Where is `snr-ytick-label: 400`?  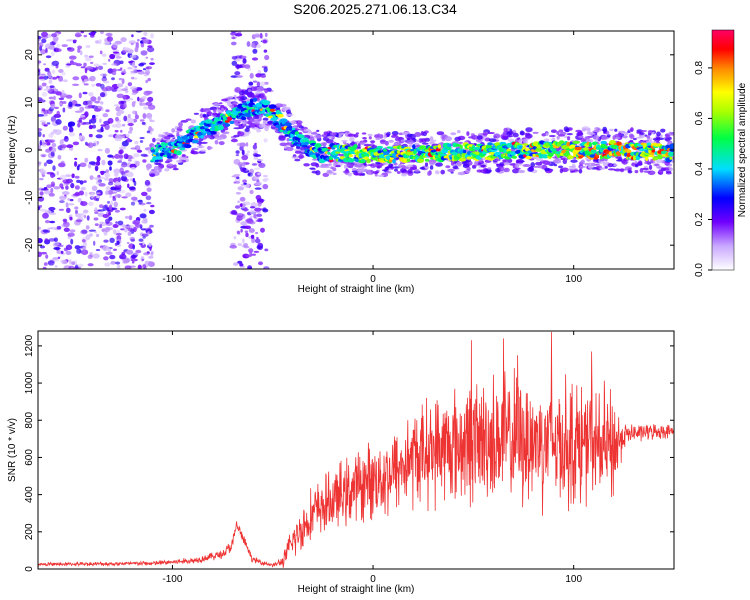
snr-ytick-label: 400 is located at coordinates (29, 494).